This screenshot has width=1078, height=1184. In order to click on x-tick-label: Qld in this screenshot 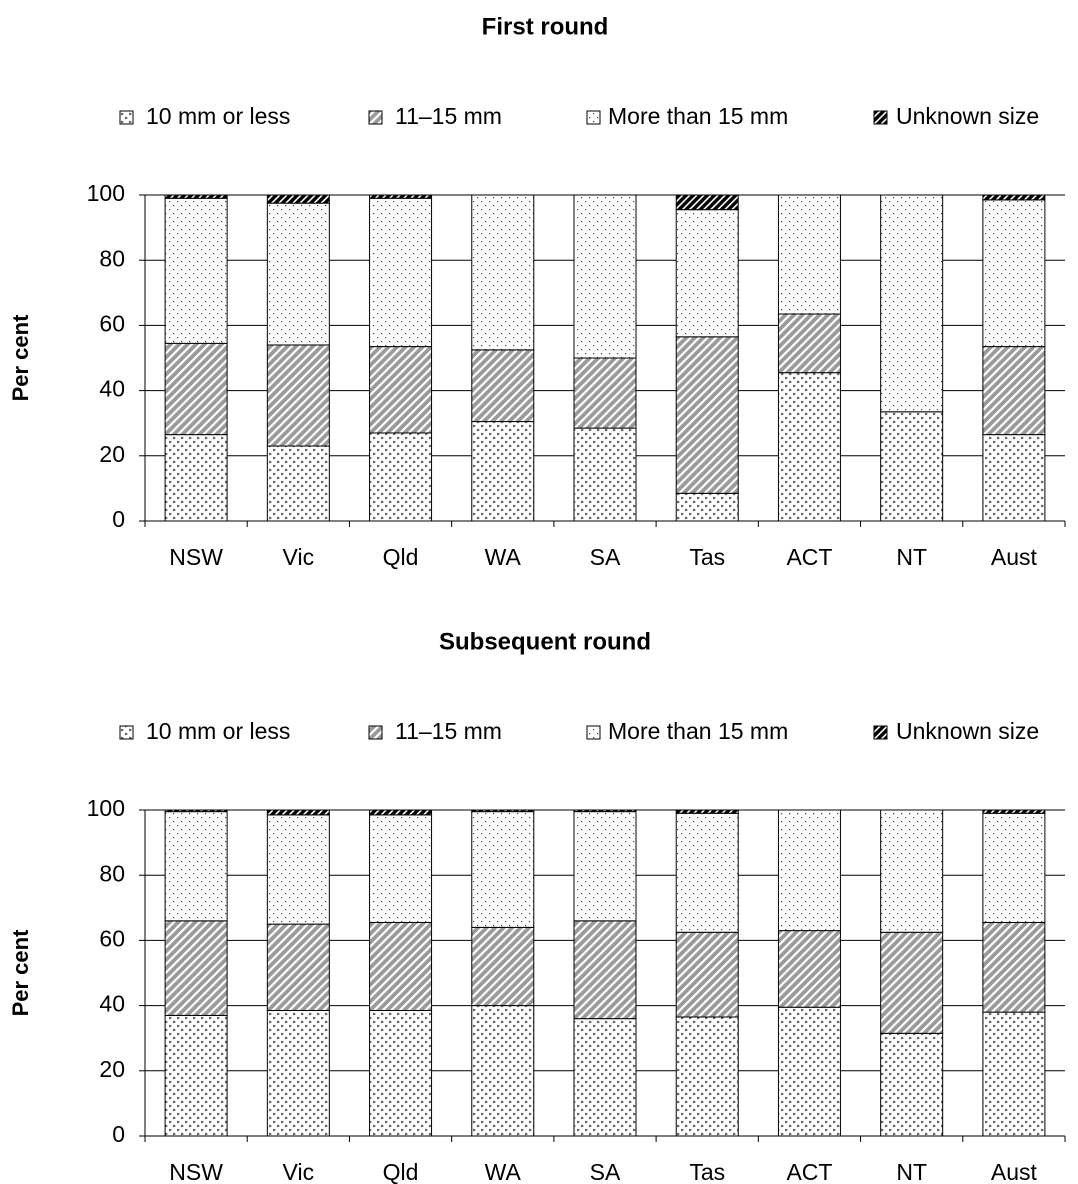, I will do `click(401, 1171)`.